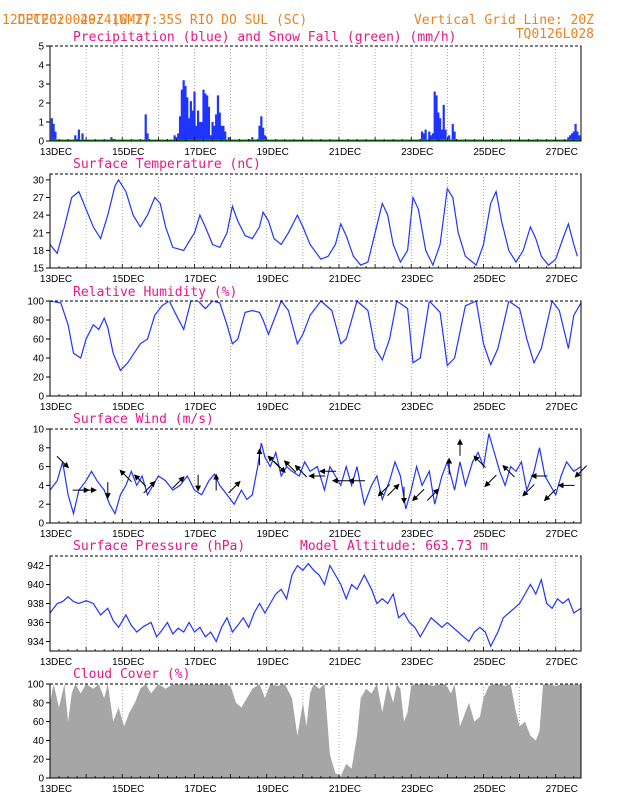 This screenshot has width=618, height=800. I want to click on cloud-xtick-label: 15DEC, so click(128, 789).